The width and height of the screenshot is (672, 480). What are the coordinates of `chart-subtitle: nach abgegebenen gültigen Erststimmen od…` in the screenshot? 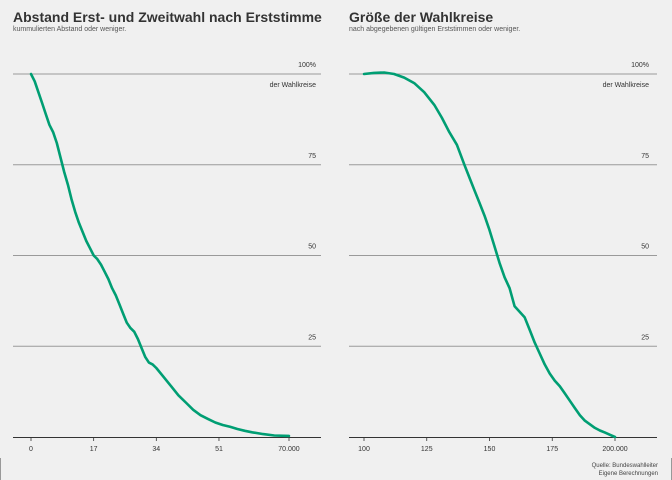 It's located at (435, 29).